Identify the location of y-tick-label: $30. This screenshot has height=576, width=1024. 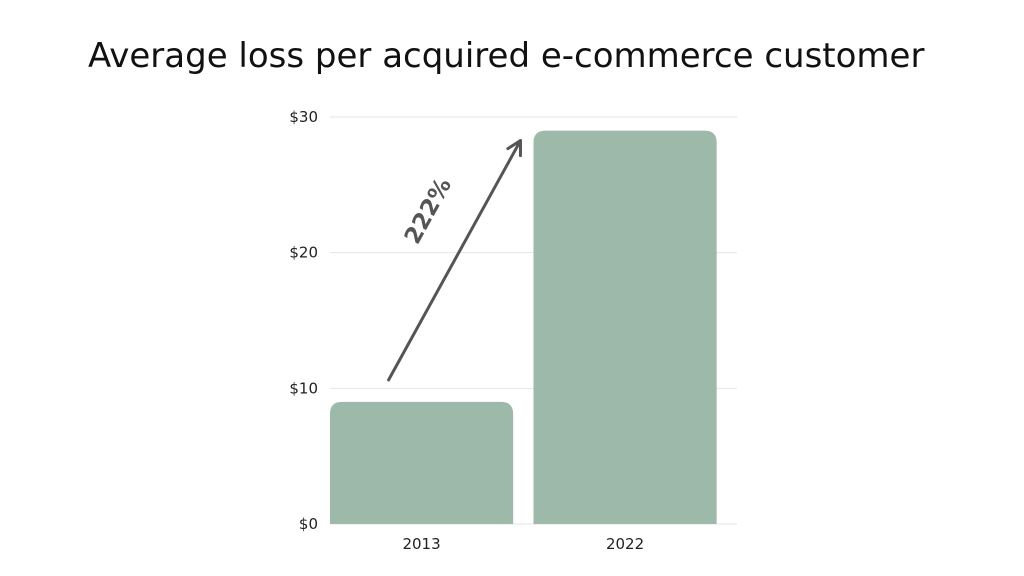
(303, 117).